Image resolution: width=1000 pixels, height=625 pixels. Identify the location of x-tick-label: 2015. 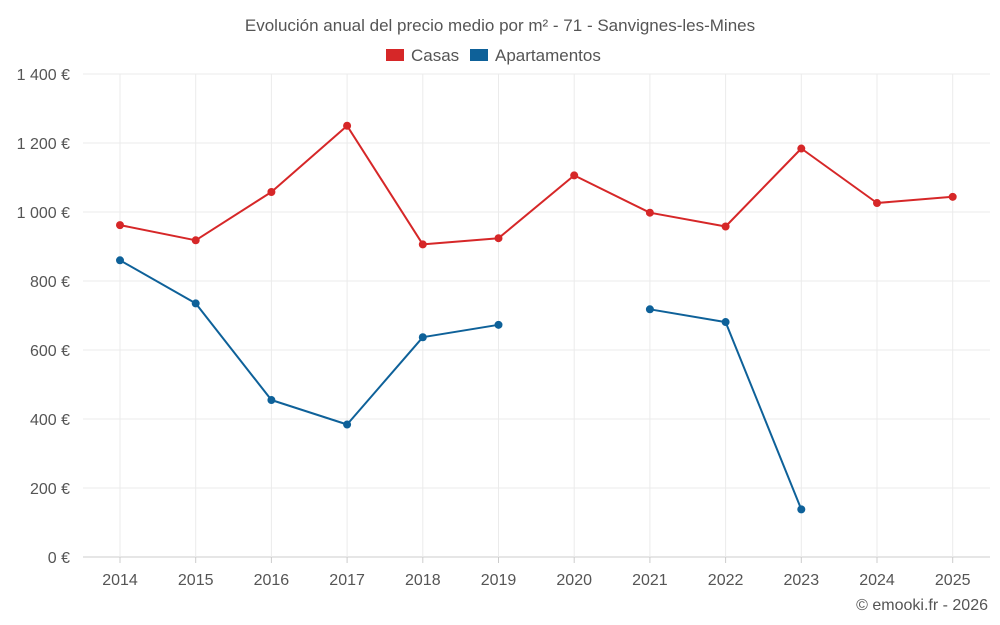
(196, 580).